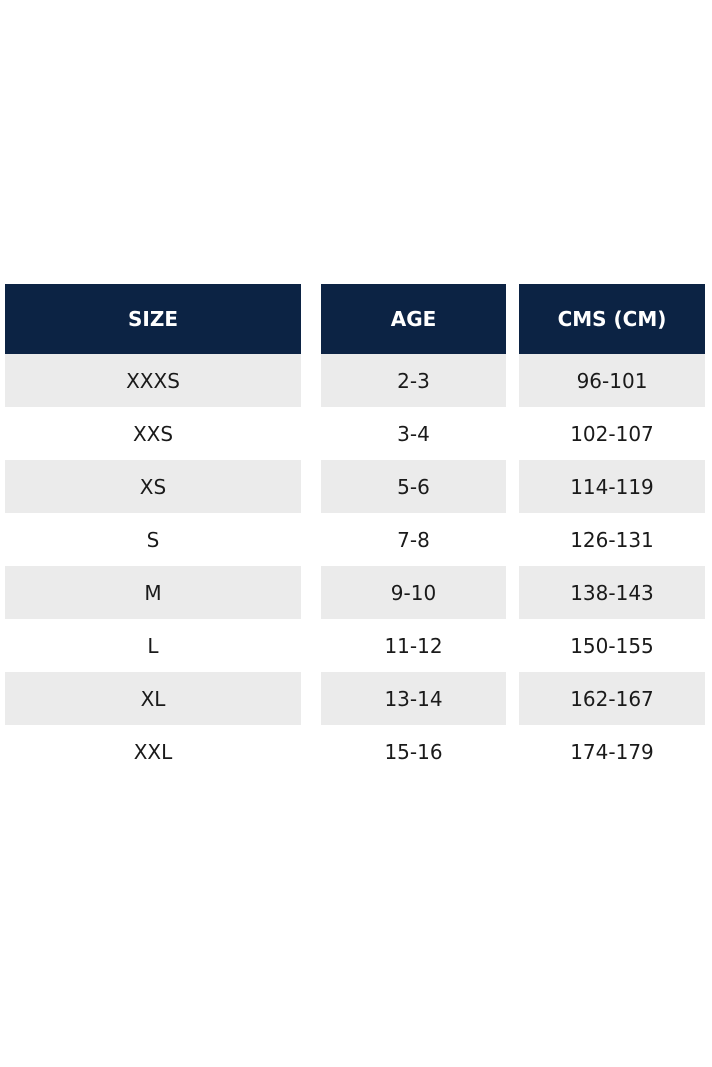 This screenshot has height=1067, width=712. I want to click on table-cell: 7-8, so click(413, 539).